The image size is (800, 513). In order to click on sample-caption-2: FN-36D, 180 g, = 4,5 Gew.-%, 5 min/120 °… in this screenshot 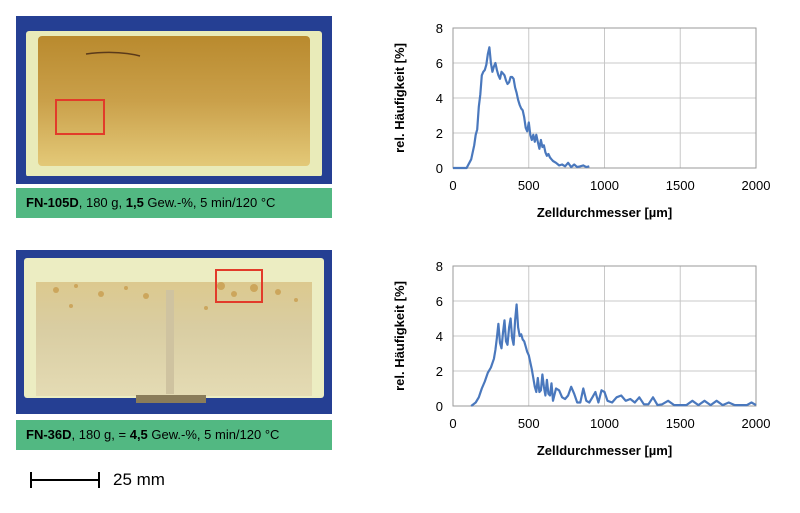, I will do `click(174, 435)`.